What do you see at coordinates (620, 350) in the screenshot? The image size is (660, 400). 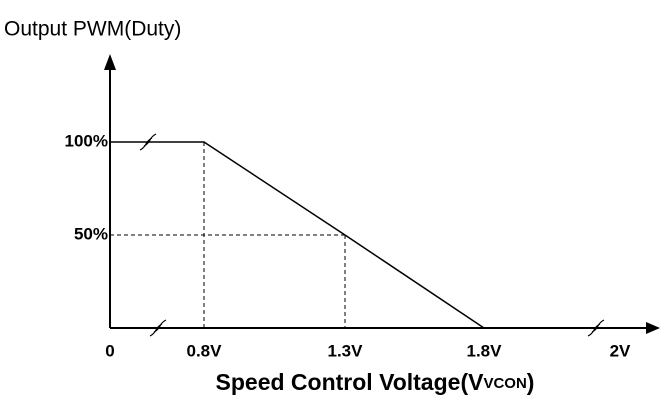 I see `x-tick-label: 2V` at bounding box center [620, 350].